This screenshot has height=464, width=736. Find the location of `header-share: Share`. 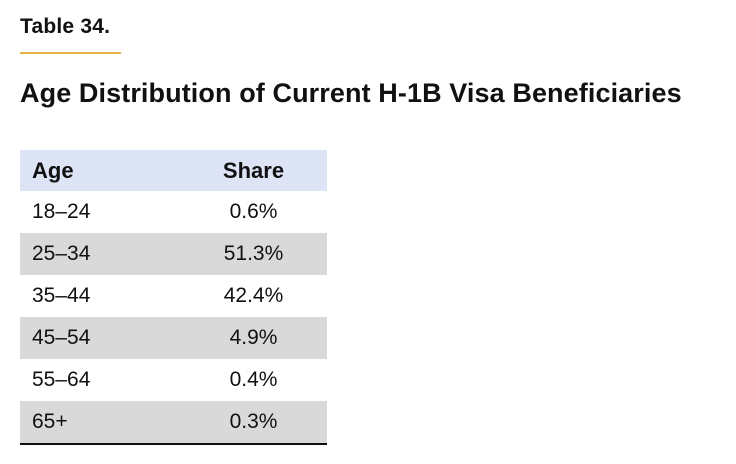

header-share: Share is located at coordinates (253, 170).